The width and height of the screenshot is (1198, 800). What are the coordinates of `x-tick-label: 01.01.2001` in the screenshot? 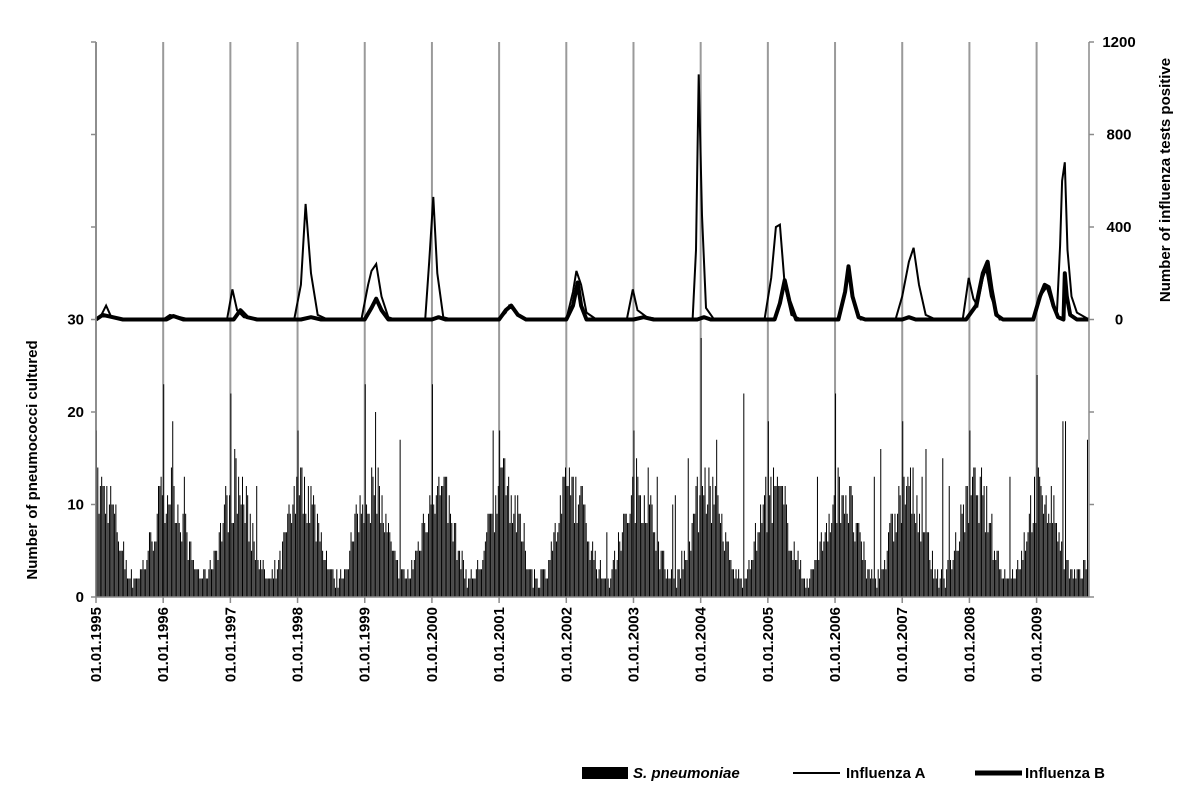 It's located at (499, 644).